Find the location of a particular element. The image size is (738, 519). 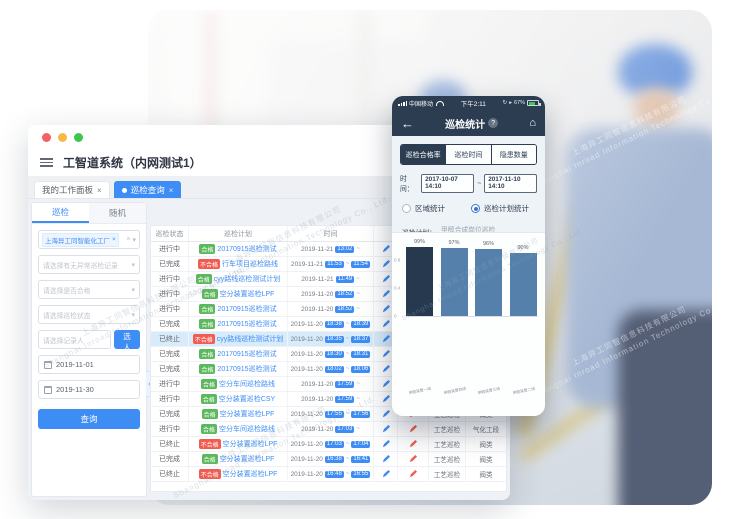

table-row: 进行中 合格 空分装置巡检CSY 2019-11-20 17:59 ~ is located at coordinates (328, 399).